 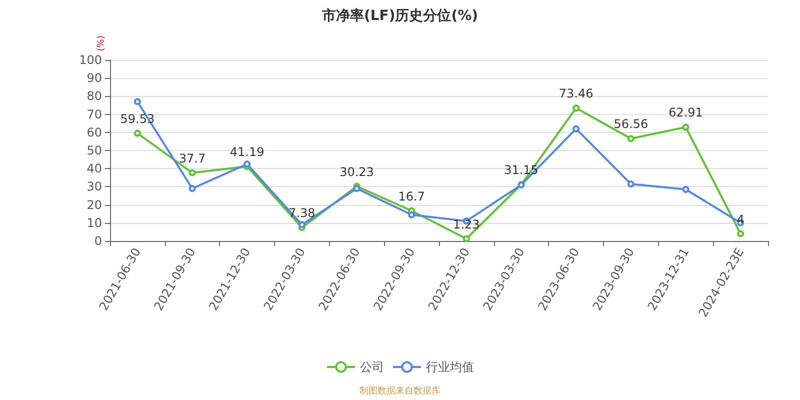 I want to click on data-label: 56.56, so click(x=631, y=124).